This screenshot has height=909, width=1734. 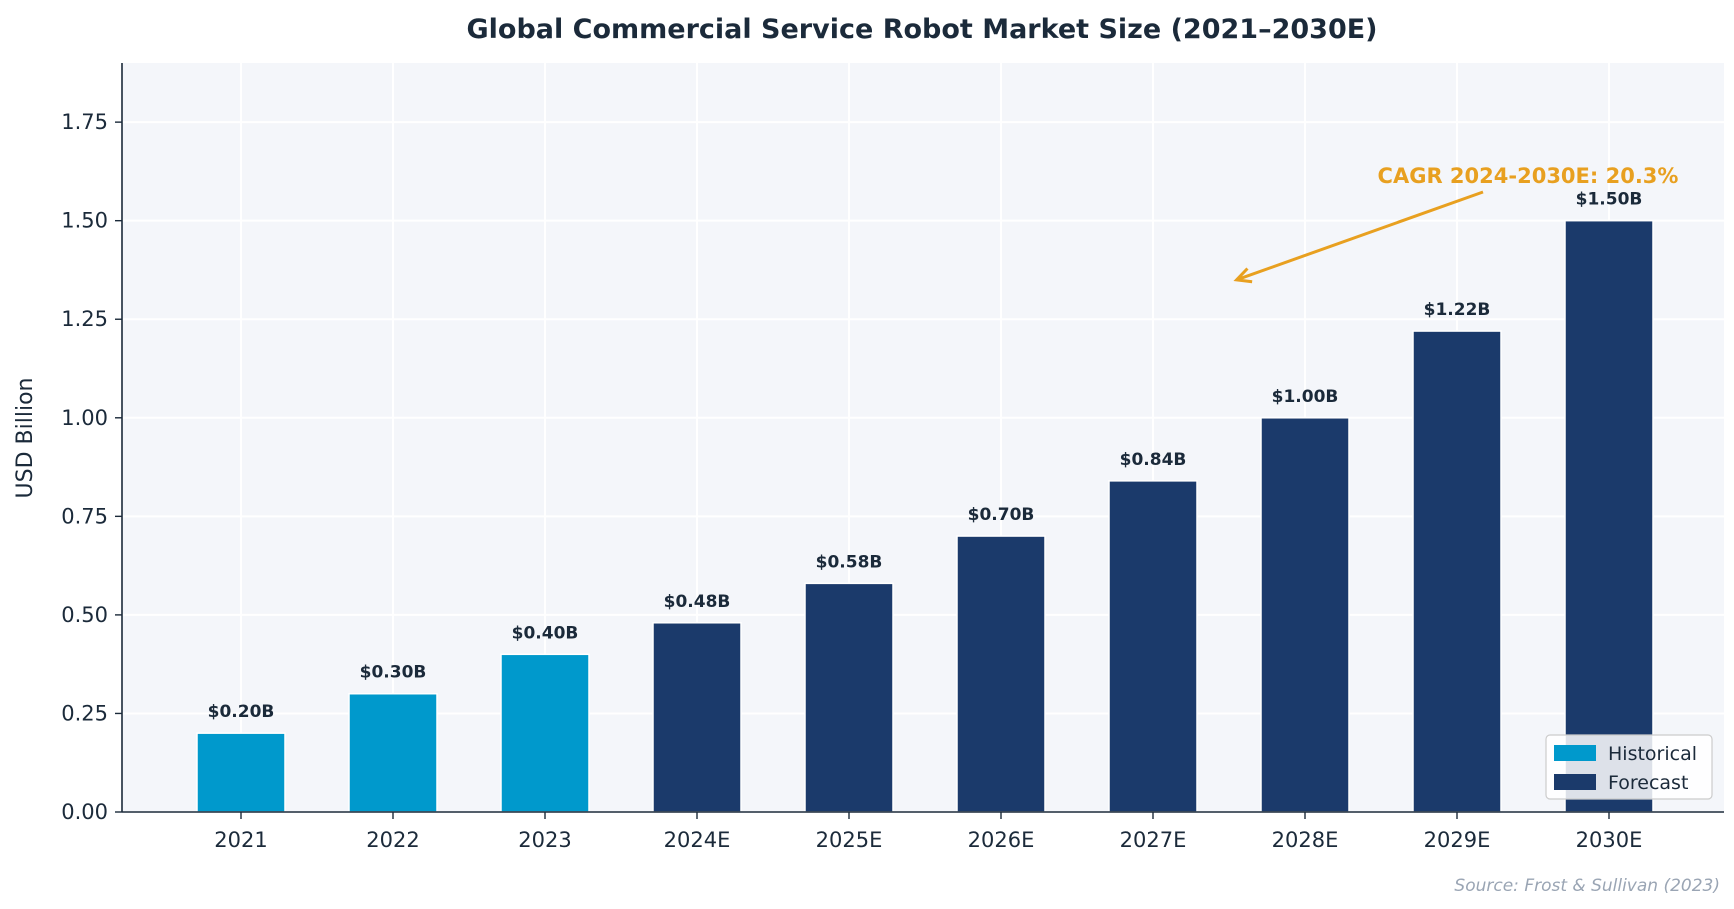 I want to click on y-tick-label: 0.25, so click(x=84, y=713).